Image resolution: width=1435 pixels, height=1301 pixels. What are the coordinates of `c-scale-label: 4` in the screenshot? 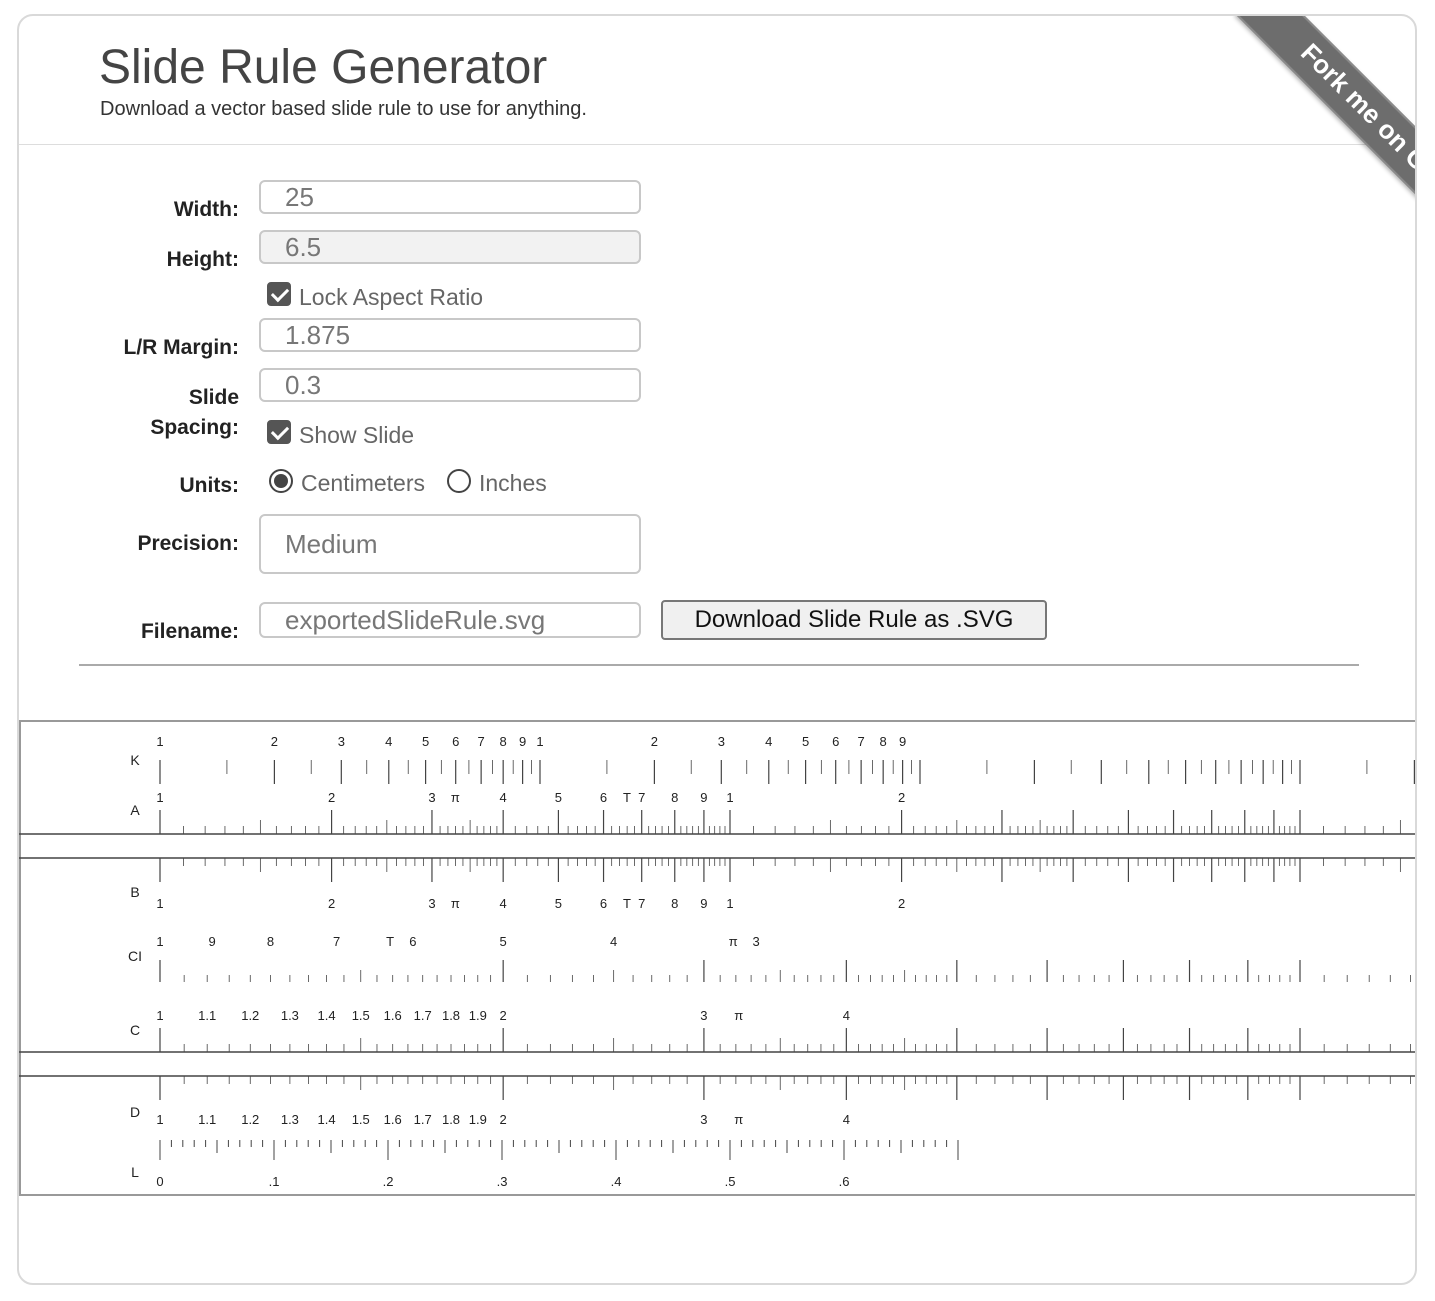 It's located at (846, 1015).